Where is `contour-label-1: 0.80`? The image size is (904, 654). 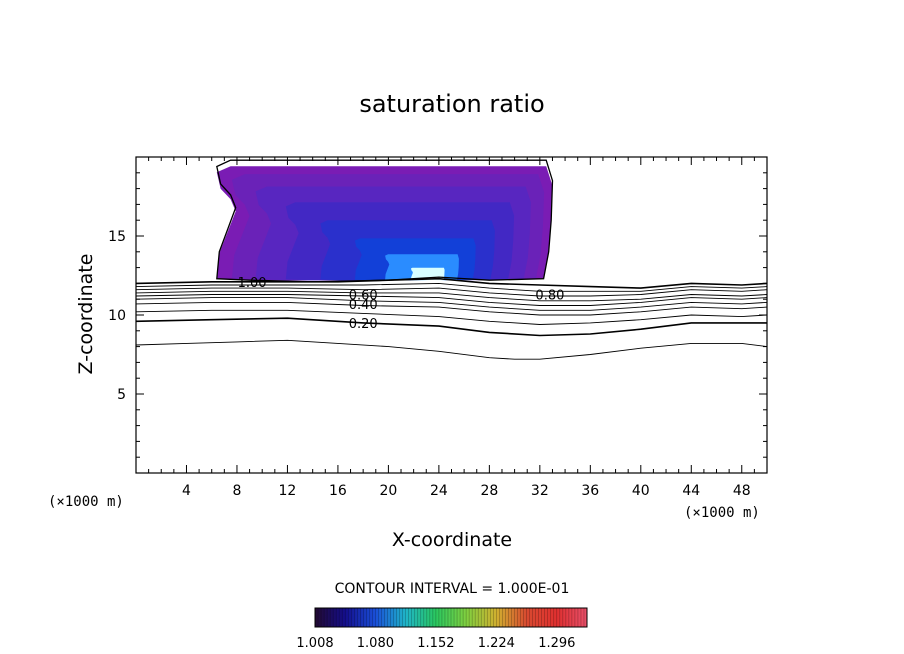 contour-label-1: 0.80 is located at coordinates (549, 296).